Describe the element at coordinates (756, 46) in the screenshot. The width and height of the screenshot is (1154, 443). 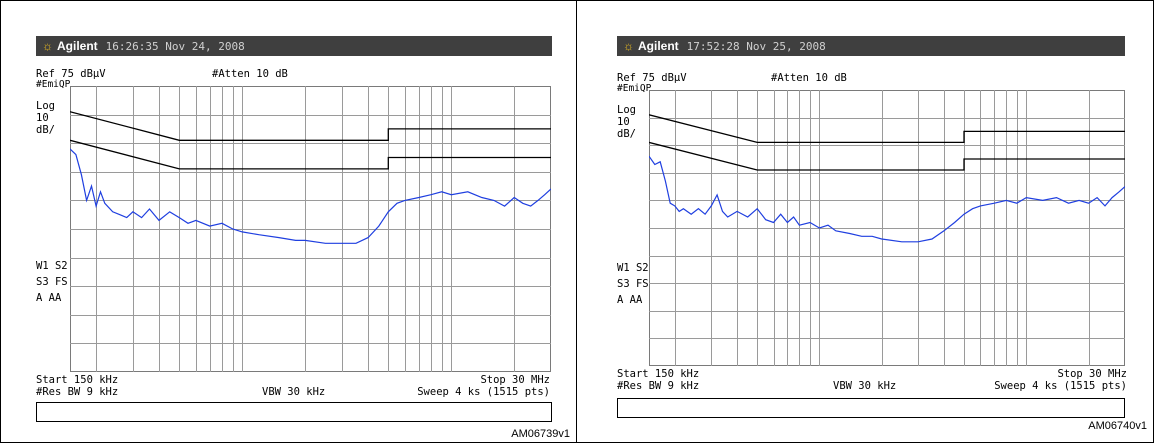
I see `timestamp: 17:52:28 Nov 25, 2008` at that location.